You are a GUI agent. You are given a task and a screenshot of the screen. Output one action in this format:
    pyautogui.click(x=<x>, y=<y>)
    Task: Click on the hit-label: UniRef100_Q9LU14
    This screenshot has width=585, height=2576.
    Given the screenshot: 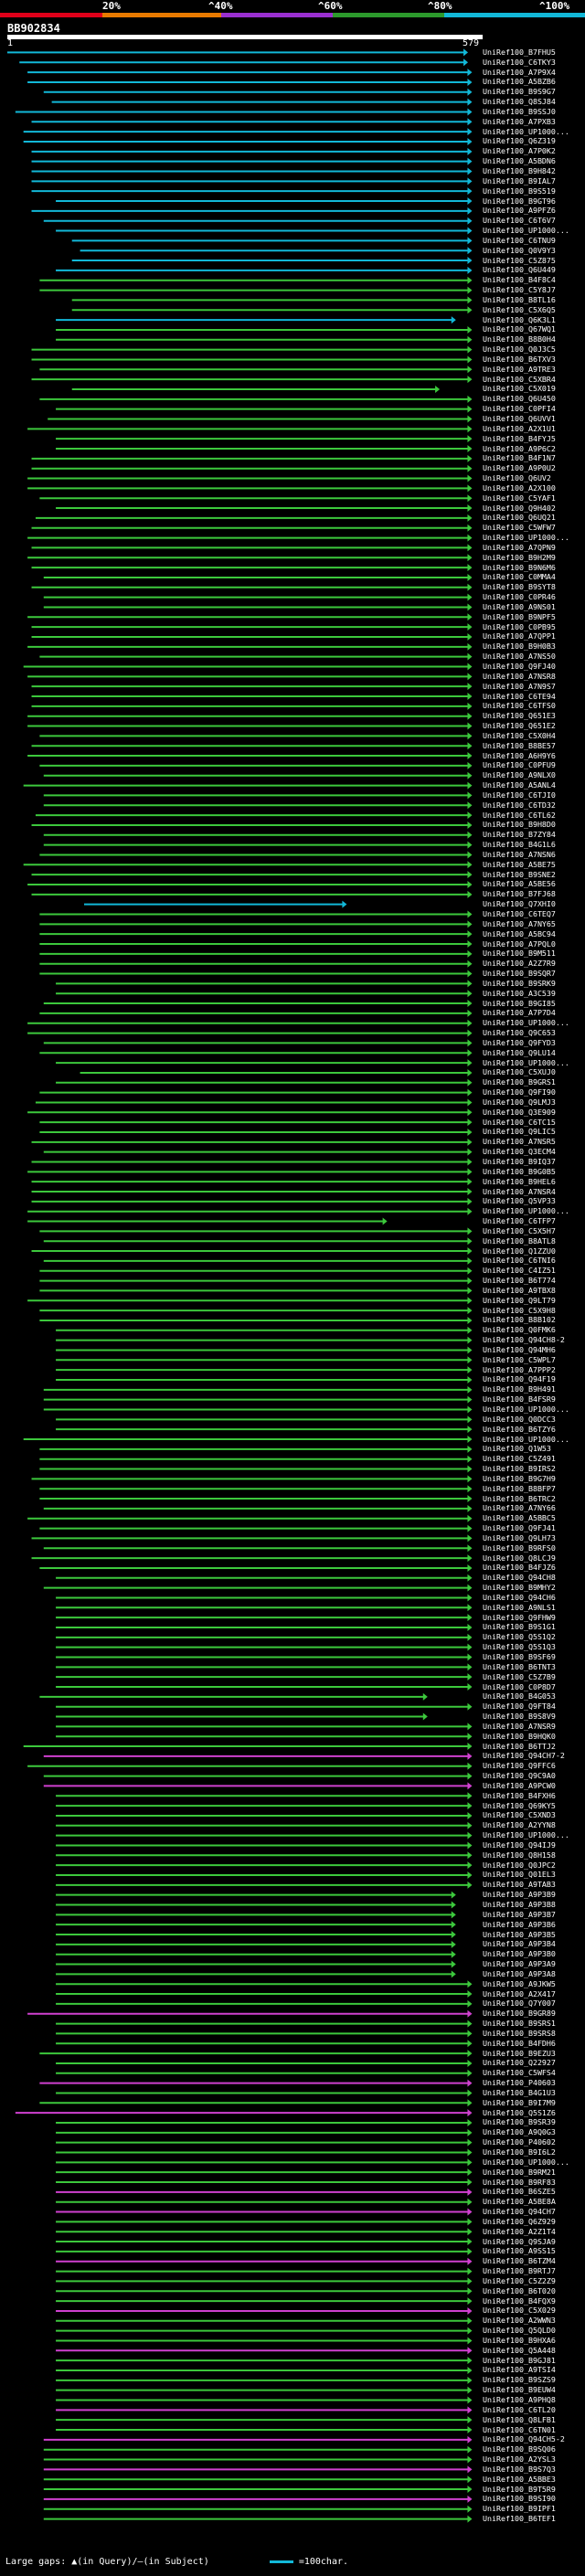 What is the action you would take?
    pyautogui.click(x=519, y=1052)
    